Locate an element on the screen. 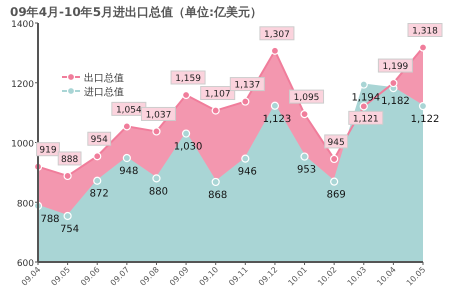  data-label: 1,122 is located at coordinates (425, 120).